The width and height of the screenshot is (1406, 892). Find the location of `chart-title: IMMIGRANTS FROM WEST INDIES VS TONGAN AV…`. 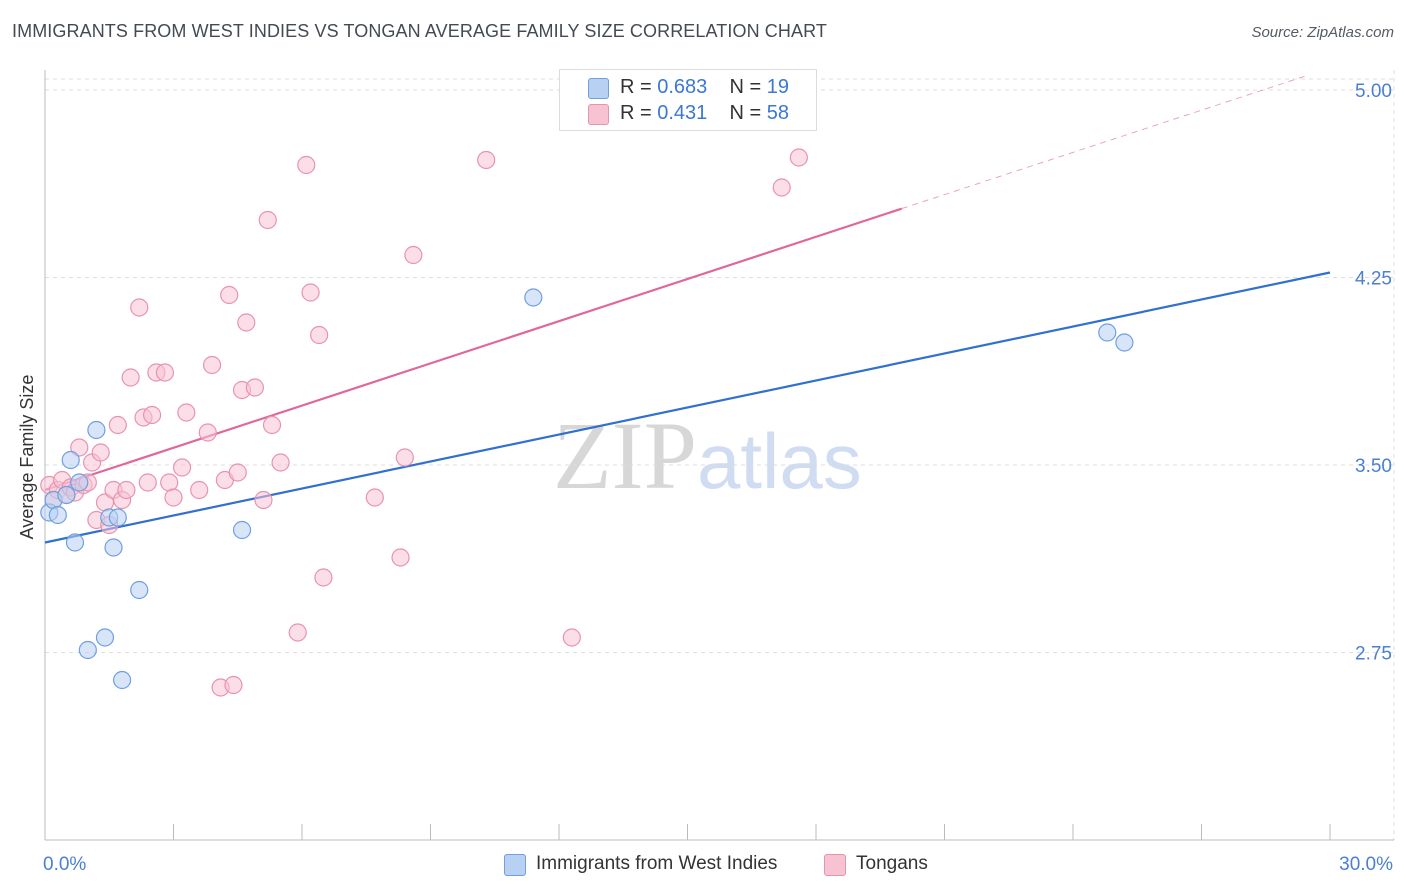

chart-title: IMMIGRANTS FROM WEST INDIES VS TONGAN AV… is located at coordinates (419, 31).